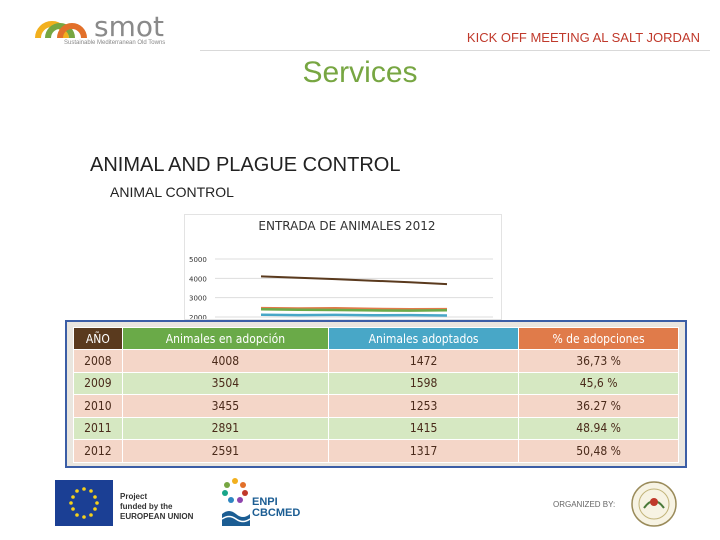  Describe the element at coordinates (424, 338) in the screenshot. I see `column-header-2: Animales adoptados` at that location.